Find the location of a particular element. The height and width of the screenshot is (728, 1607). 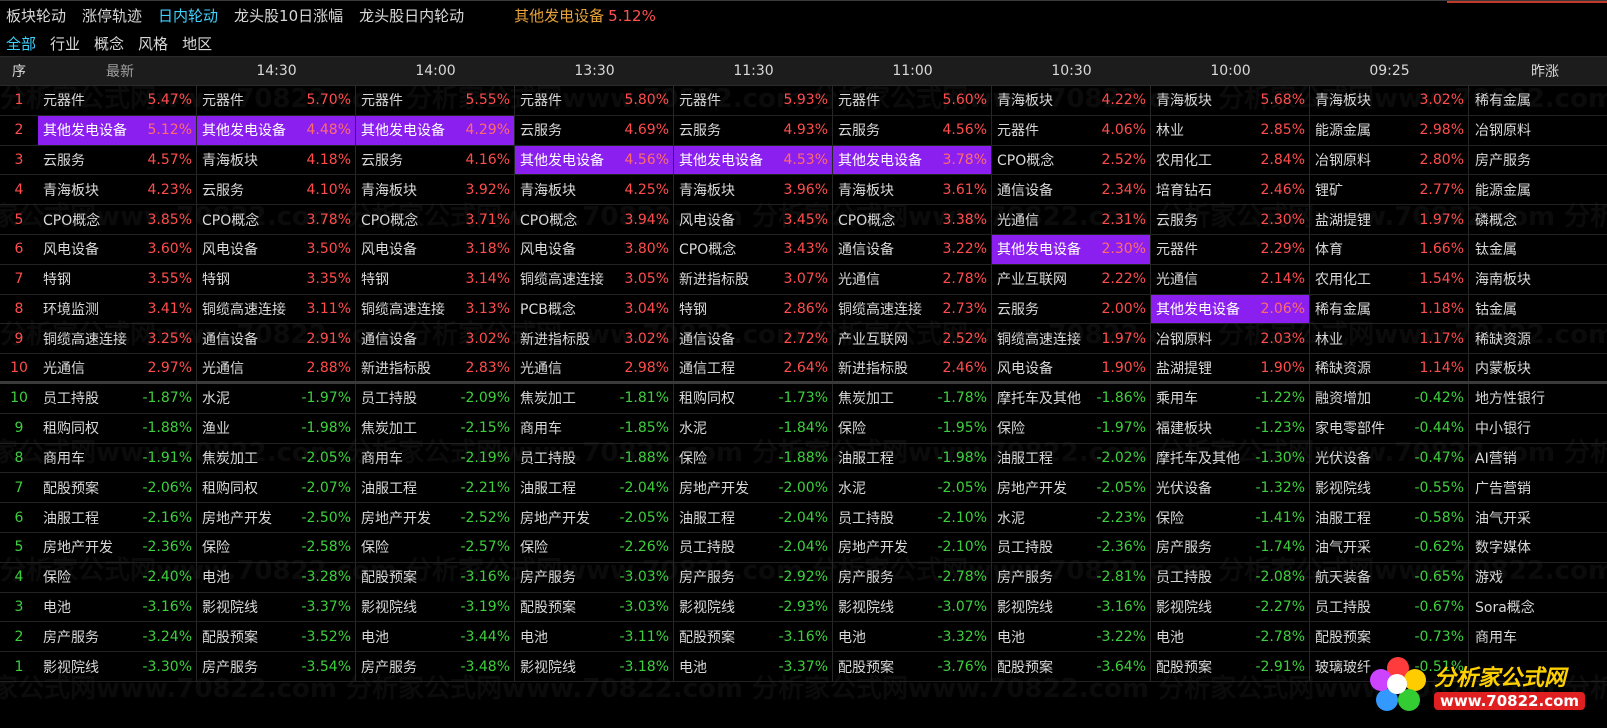

sector-cell: 云服务 2.00% is located at coordinates (1071, 309).